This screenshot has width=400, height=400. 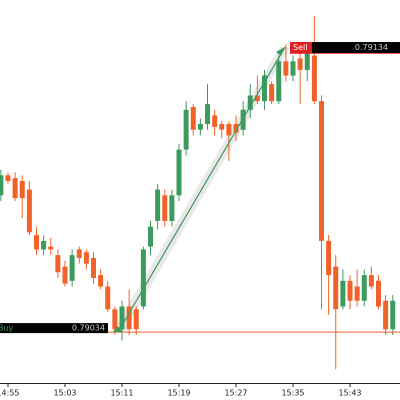 I want to click on sell-tag, so click(x=301, y=48).